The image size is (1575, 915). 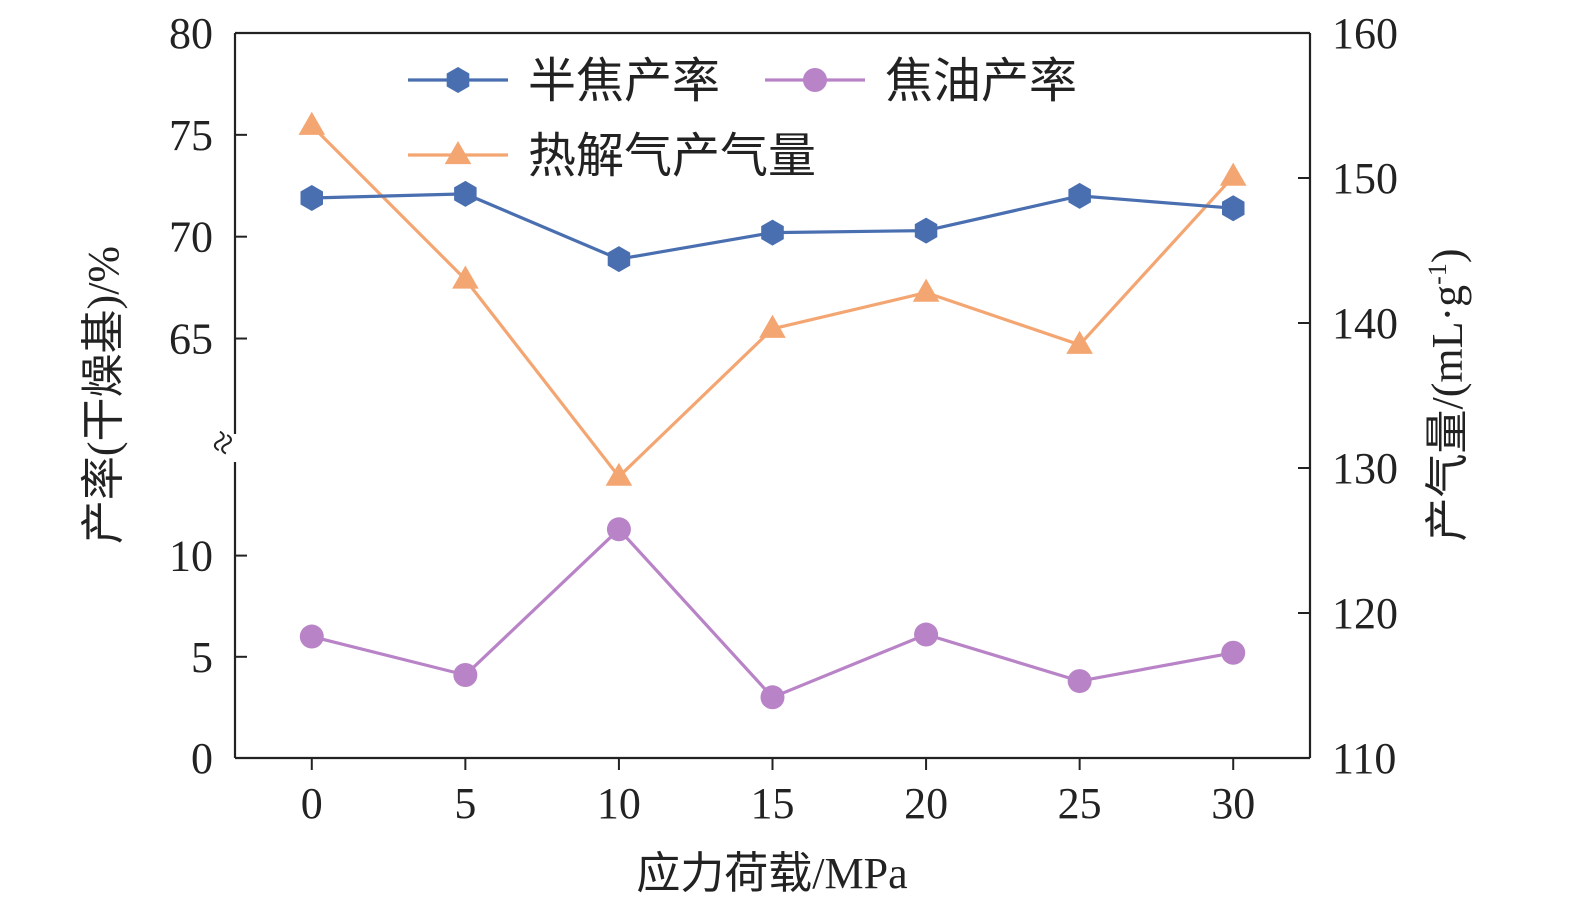 What do you see at coordinates (672, 156) in the screenshot?
I see `legend-label: 热解气产气量` at bounding box center [672, 156].